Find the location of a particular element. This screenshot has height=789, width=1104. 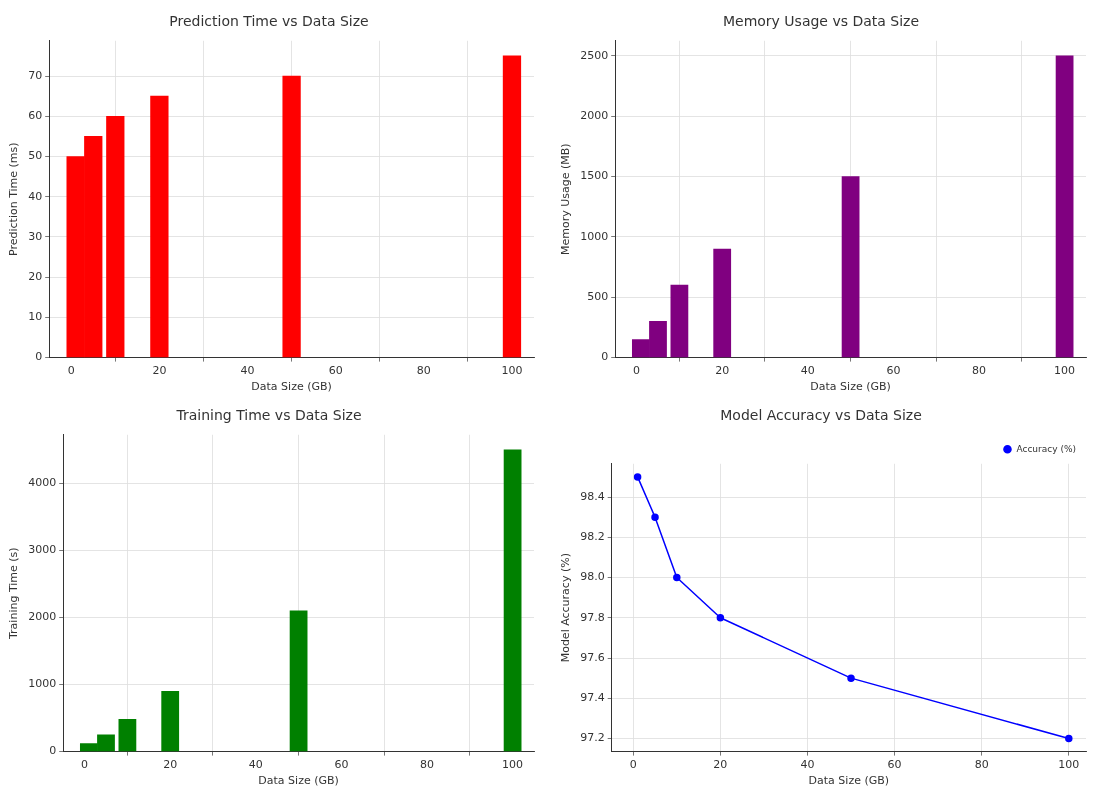

y-tick-label: 97.8 is located at coordinates (592, 617).